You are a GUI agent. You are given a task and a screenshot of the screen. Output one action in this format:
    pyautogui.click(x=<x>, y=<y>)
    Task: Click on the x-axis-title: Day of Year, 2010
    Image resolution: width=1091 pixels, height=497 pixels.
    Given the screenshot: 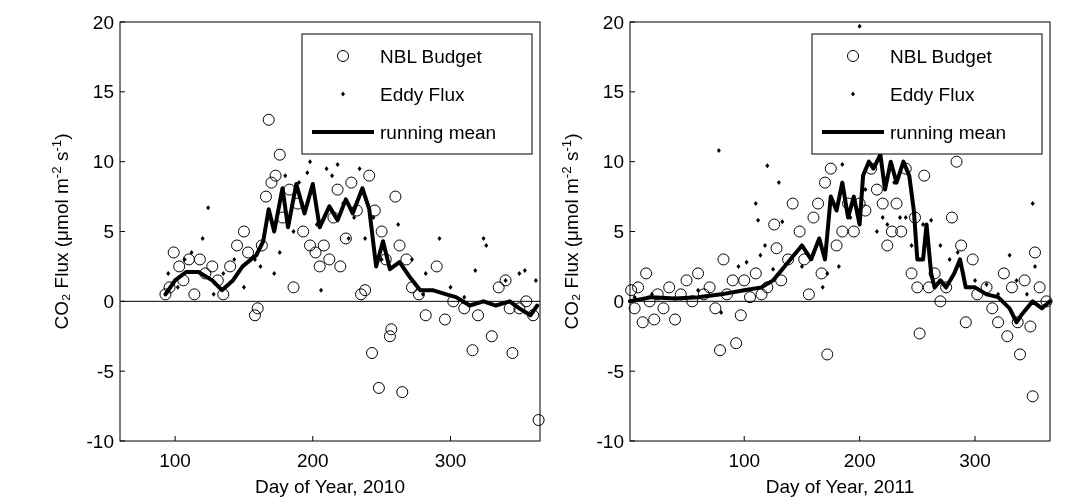 What is the action you would take?
    pyautogui.click(x=330, y=486)
    